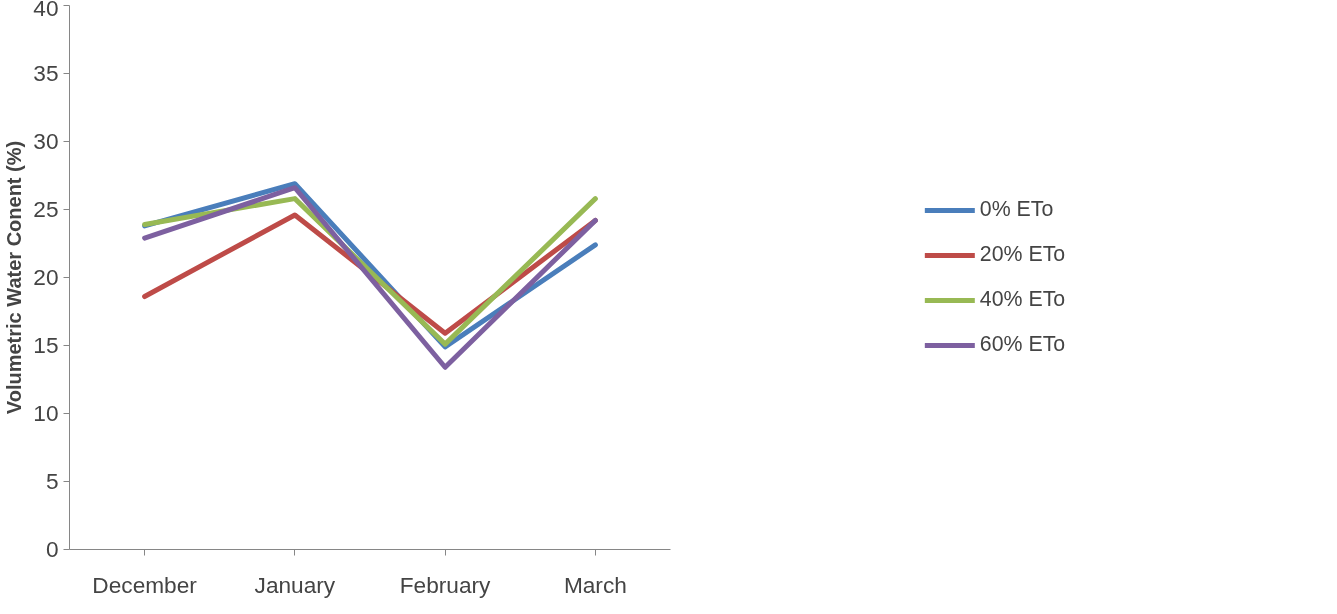 Image resolution: width=1337 pixels, height=614 pixels. Describe the element at coordinates (46, 141) in the screenshot. I see `y-tick-label: 30` at that location.